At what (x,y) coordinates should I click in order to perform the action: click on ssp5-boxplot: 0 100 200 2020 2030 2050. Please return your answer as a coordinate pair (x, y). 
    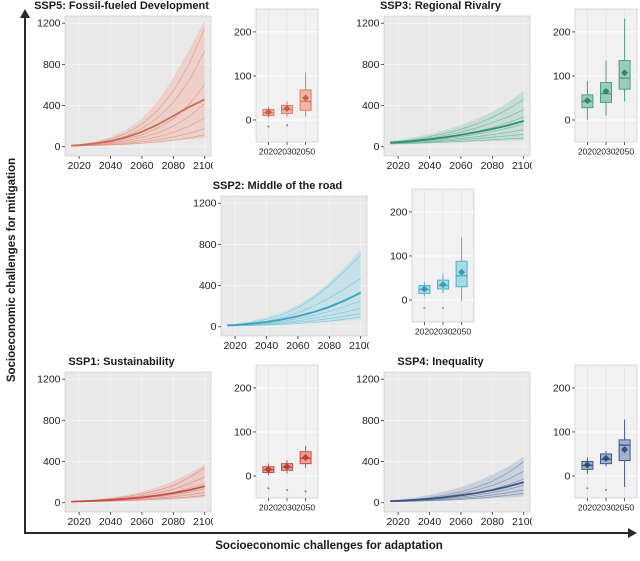
    Looking at the image, I should click on (276, 91).